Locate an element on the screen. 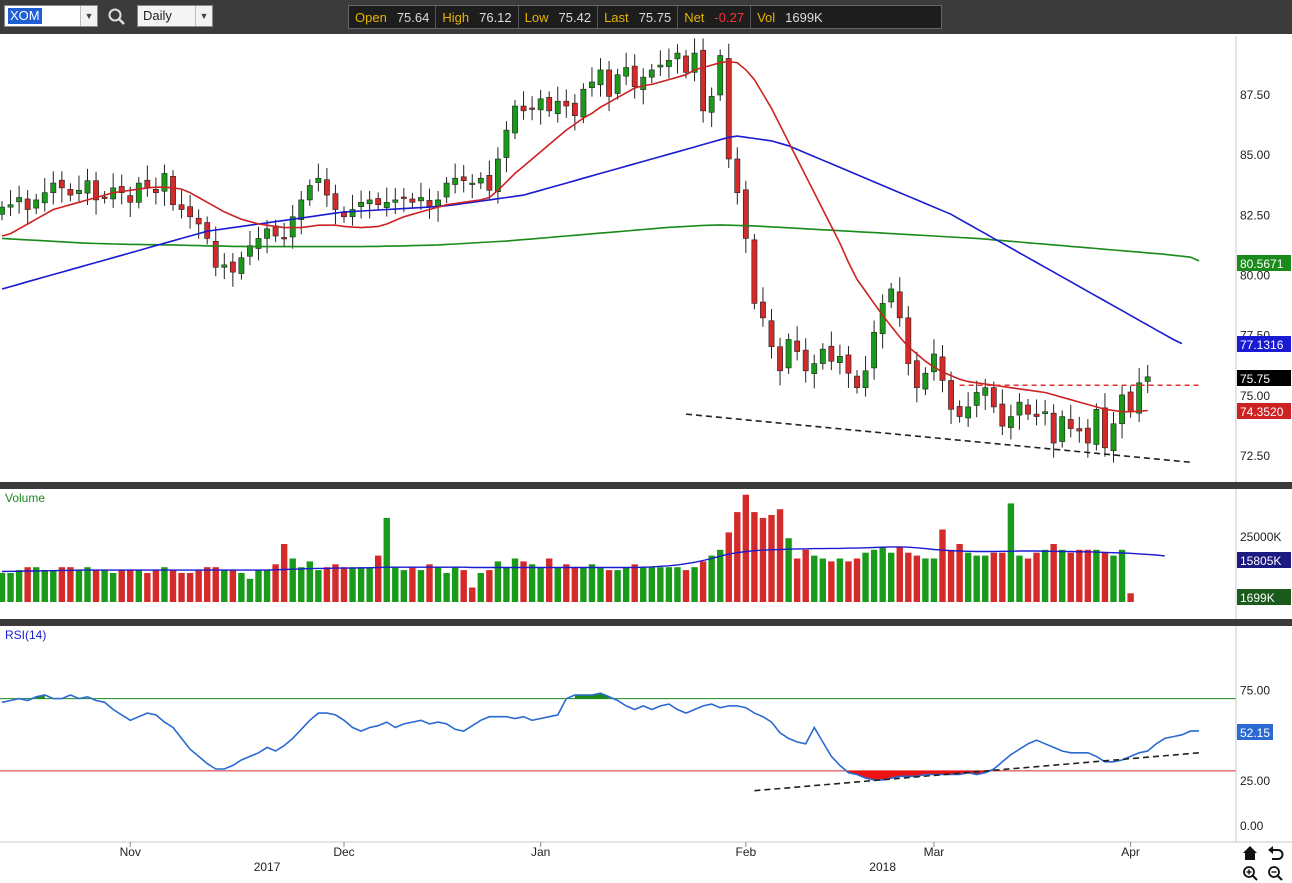 The height and width of the screenshot is (883, 1292). zoom-in-lens is located at coordinates (1249, 872).